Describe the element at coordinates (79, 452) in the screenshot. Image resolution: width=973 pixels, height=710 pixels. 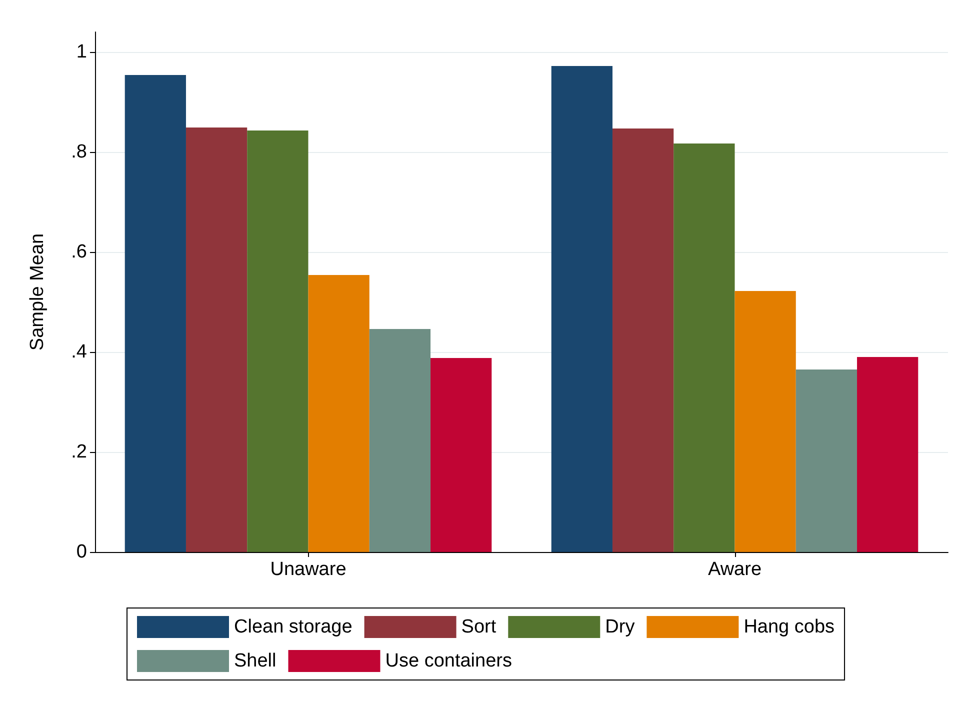
I see `y-tick-label: .2` at that location.